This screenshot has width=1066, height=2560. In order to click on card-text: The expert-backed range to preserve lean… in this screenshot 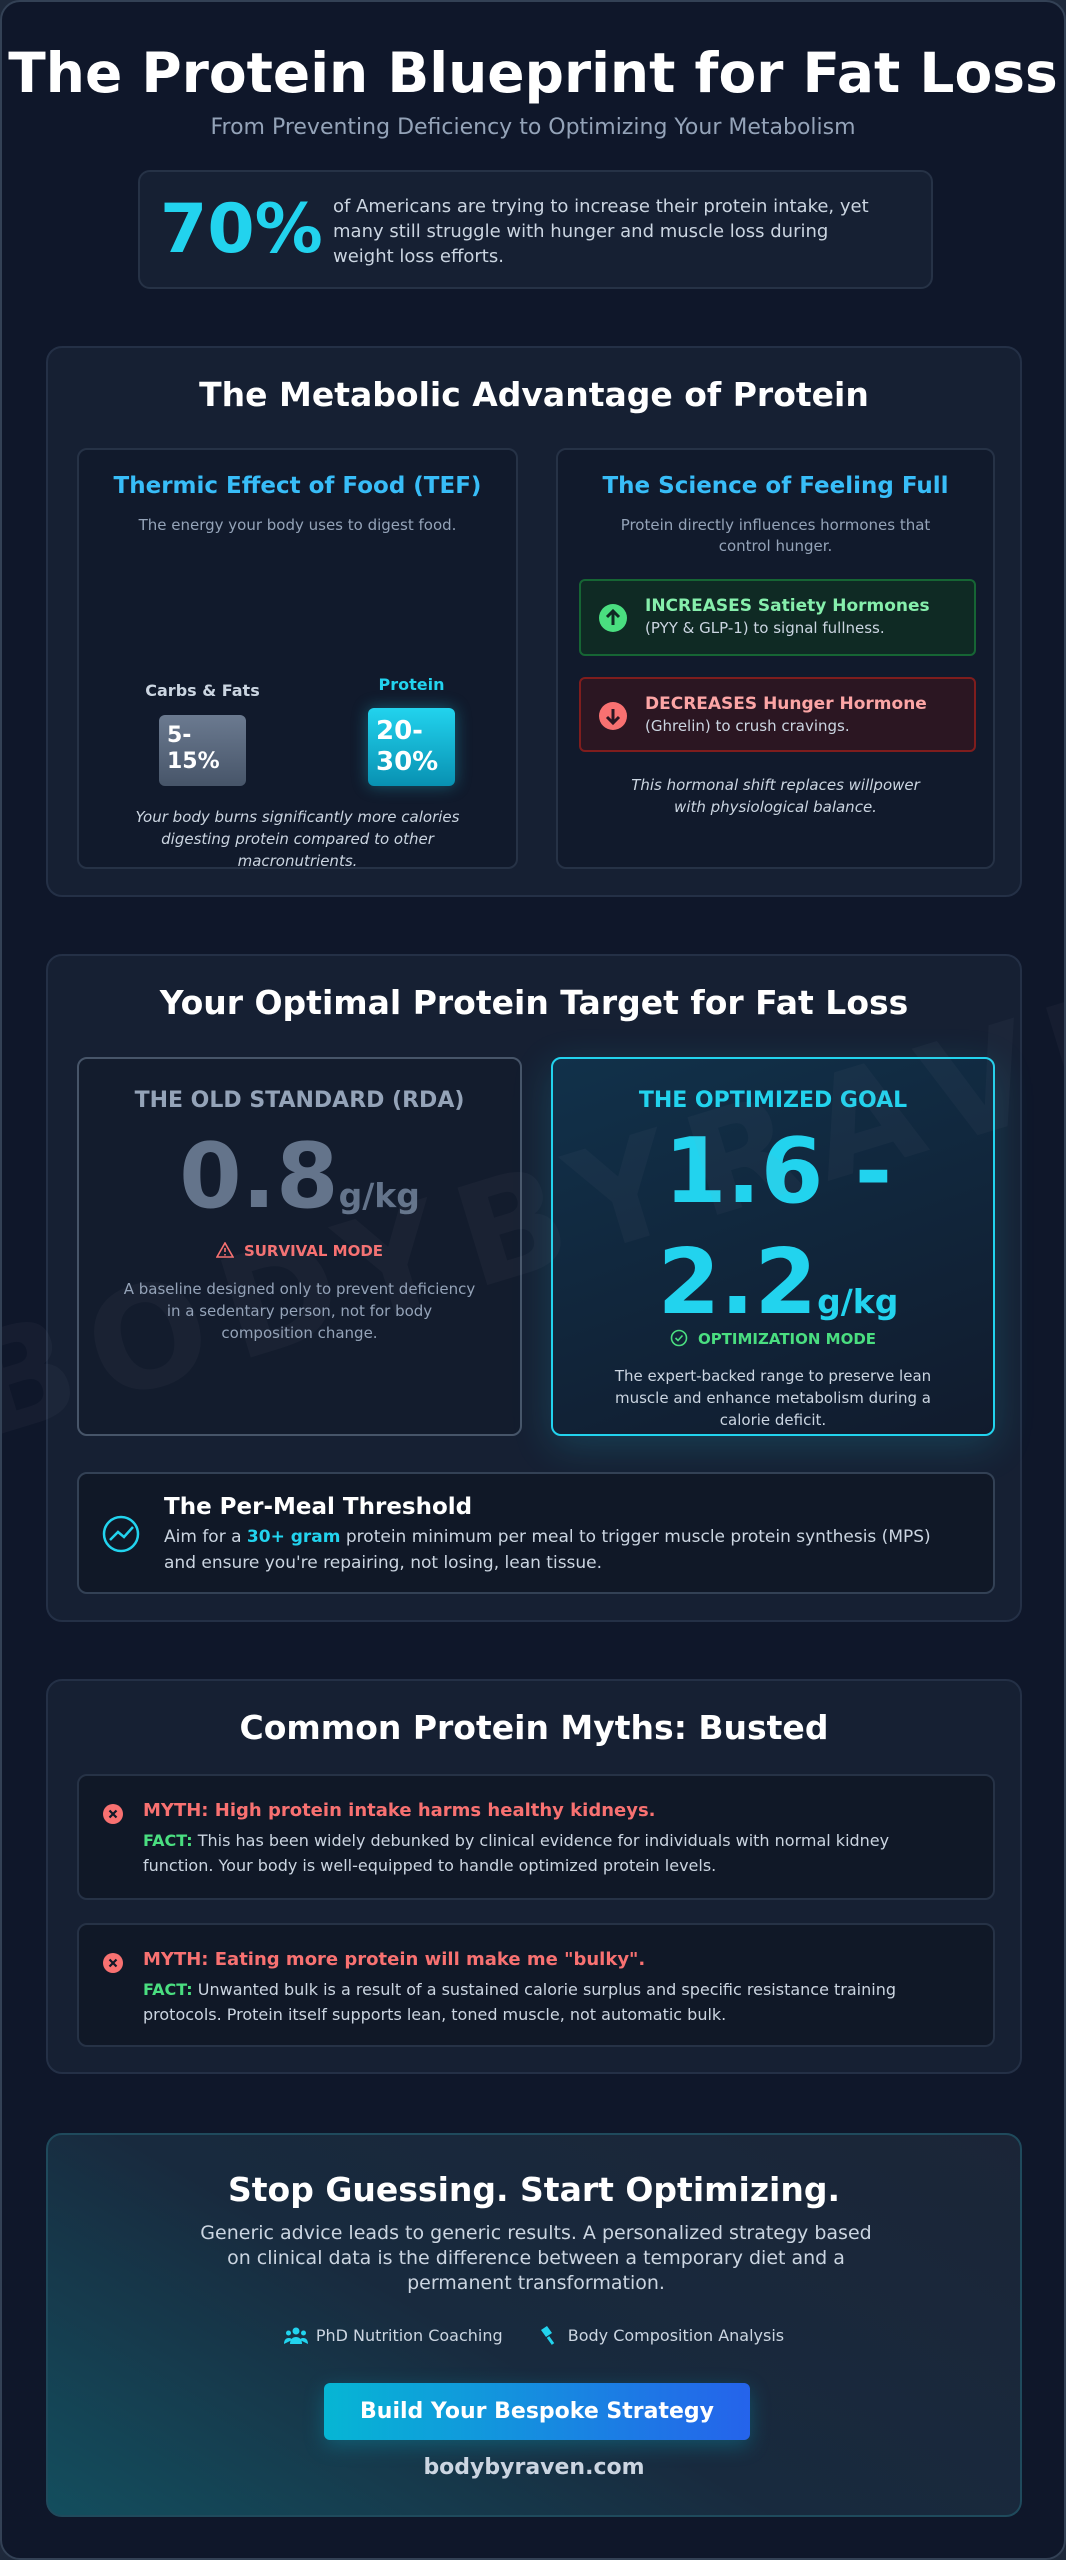, I will do `click(773, 1398)`.